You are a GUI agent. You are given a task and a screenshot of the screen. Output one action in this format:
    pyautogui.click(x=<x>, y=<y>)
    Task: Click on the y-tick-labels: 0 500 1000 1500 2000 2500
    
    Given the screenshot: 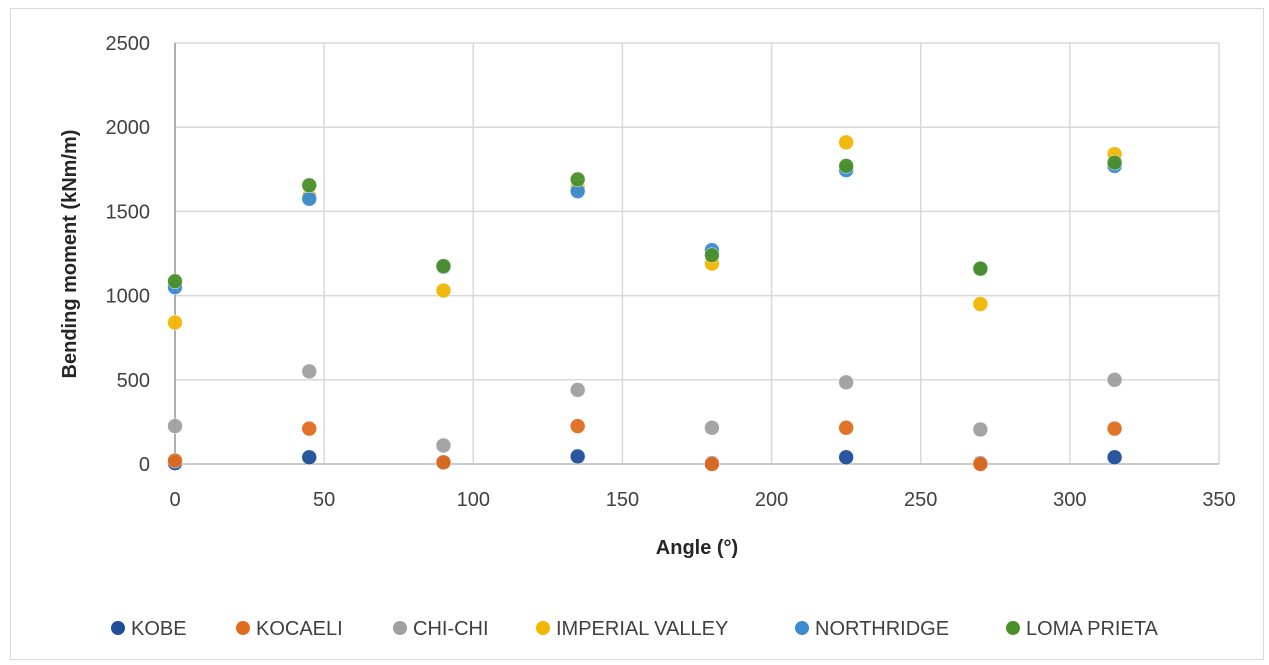 What is the action you would take?
    pyautogui.click(x=128, y=254)
    